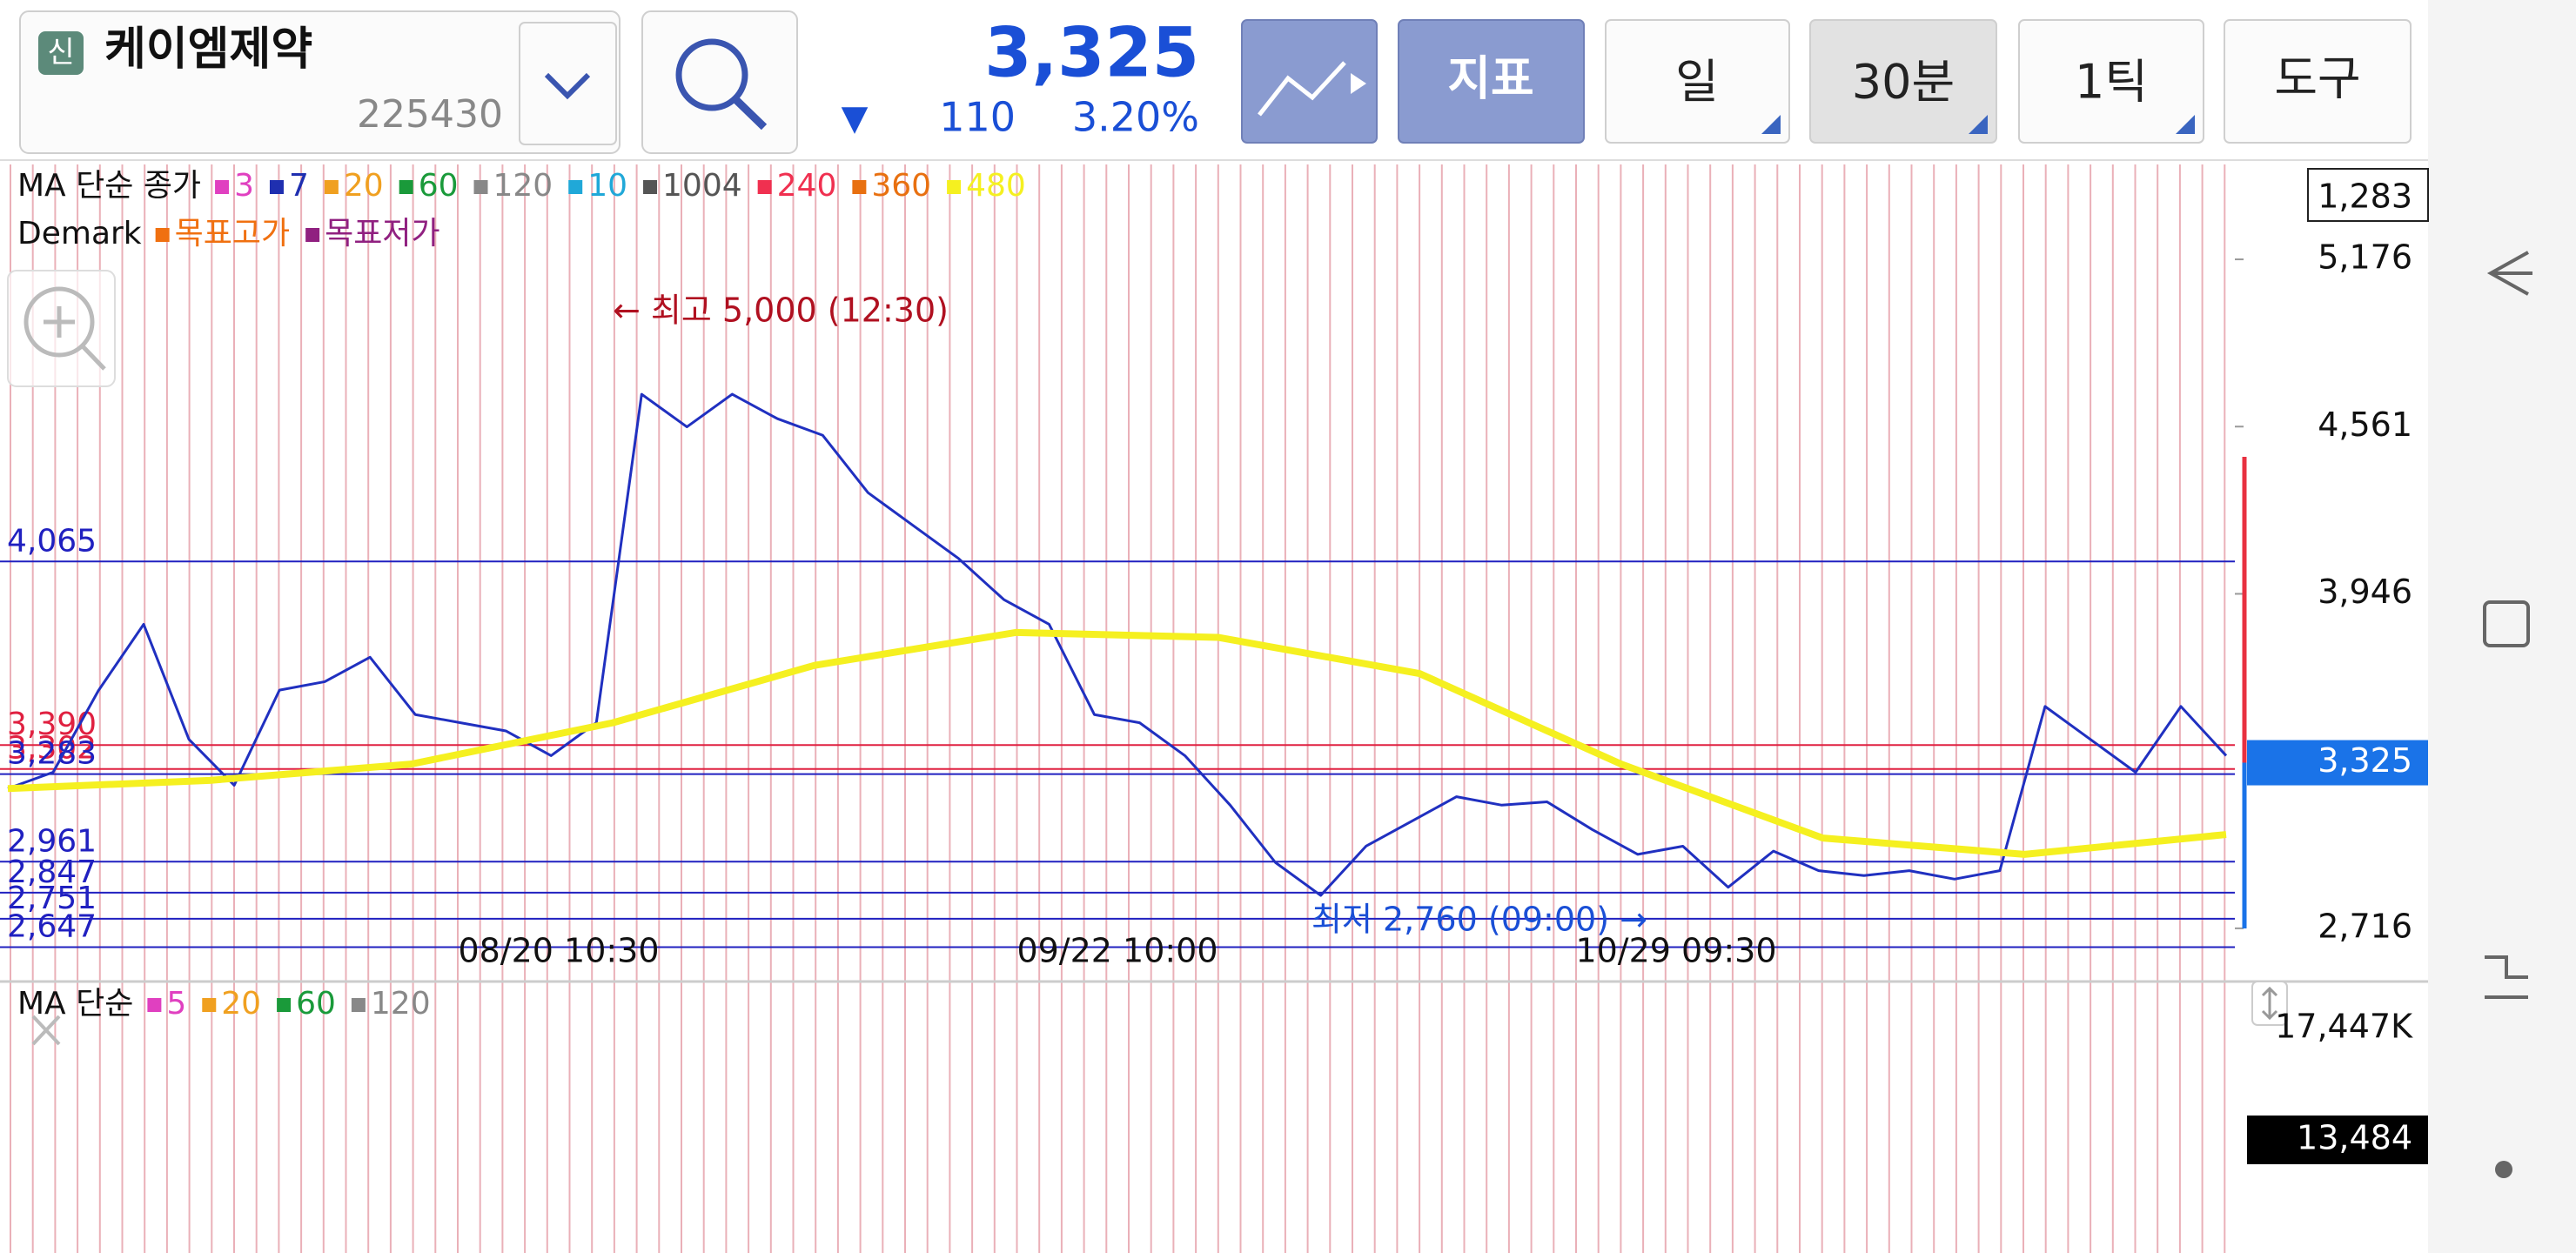 The width and height of the screenshot is (2576, 1253). I want to click on indicator-button, so click(1491, 81).